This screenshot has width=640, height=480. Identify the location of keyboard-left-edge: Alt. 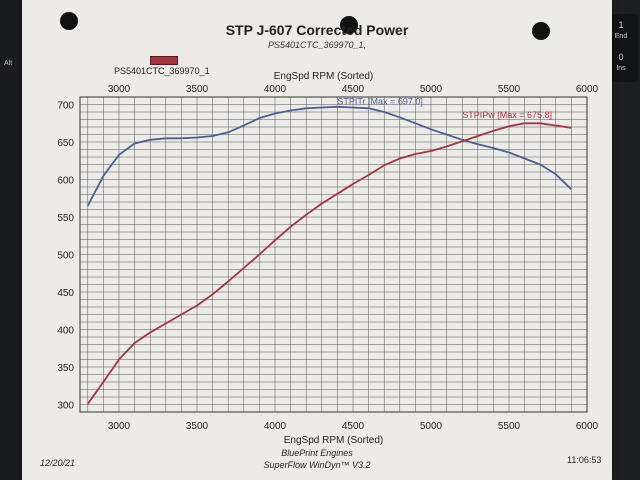
(11, 240).